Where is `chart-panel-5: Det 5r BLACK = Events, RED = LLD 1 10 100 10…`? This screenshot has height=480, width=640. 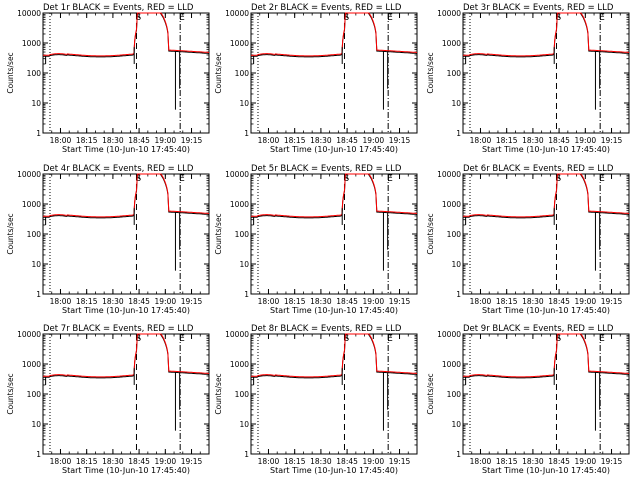 chart-panel-5: Det 5r BLACK = Events, RED = LLD 1 10 100 10… is located at coordinates (316, 239).